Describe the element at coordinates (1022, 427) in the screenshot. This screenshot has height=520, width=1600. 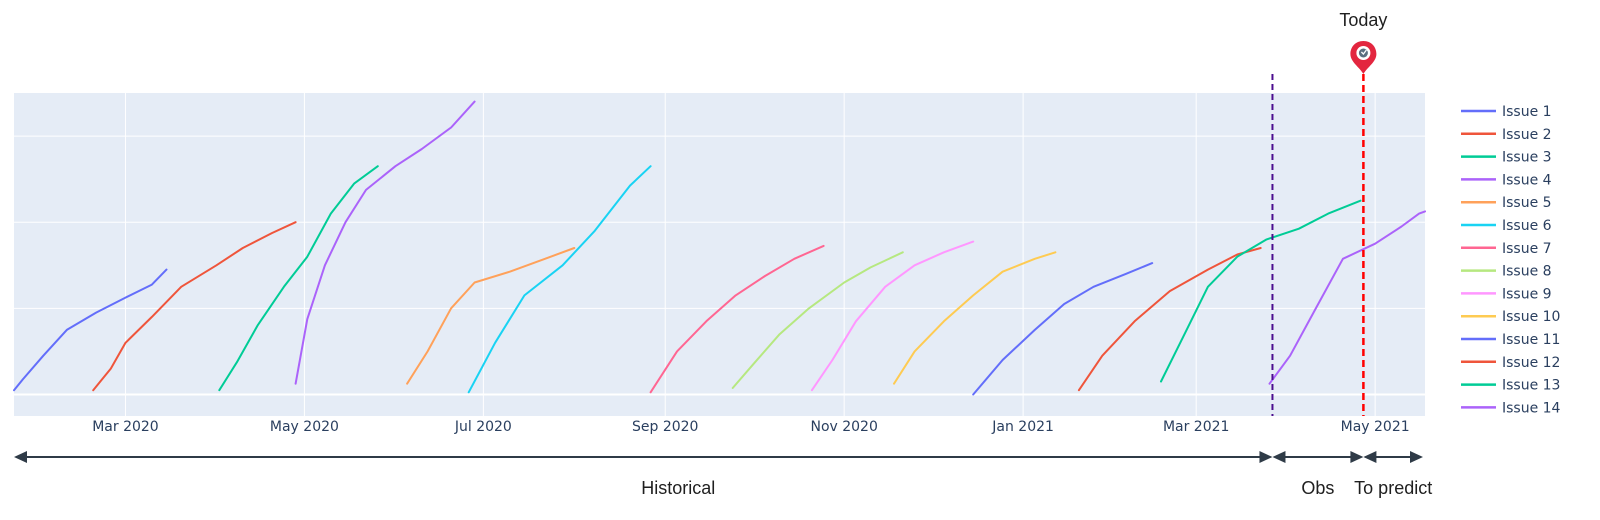
I see `x-tick-label: Jan 2021` at that location.